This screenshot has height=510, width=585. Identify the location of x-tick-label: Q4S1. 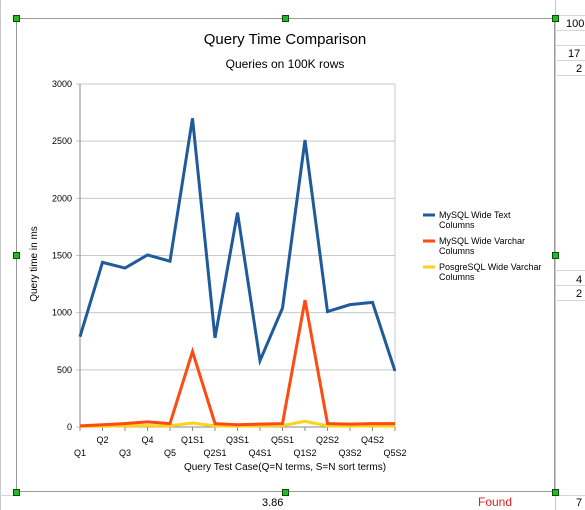
(259, 453).